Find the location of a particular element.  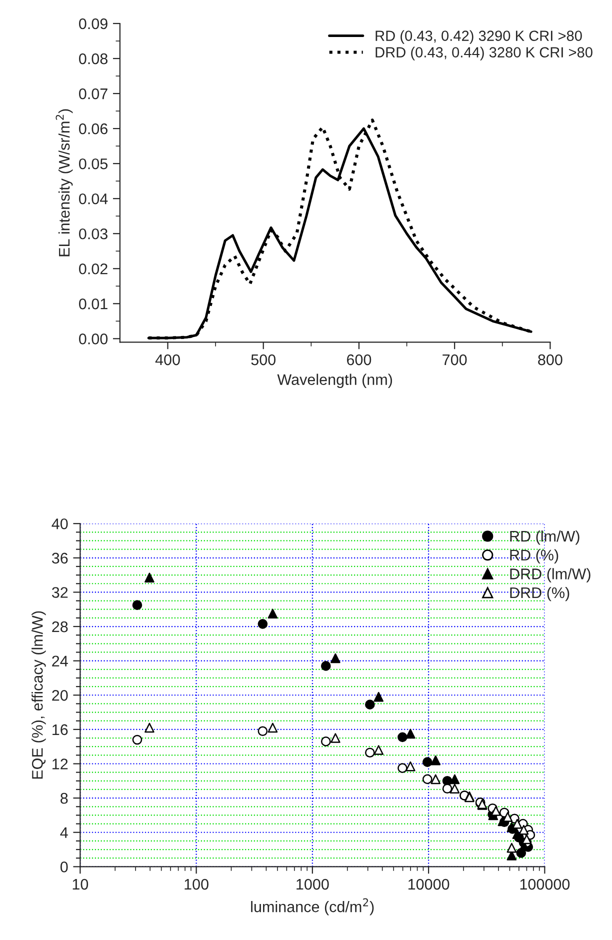

y-tick-label: 0.02 is located at coordinates (93, 268).